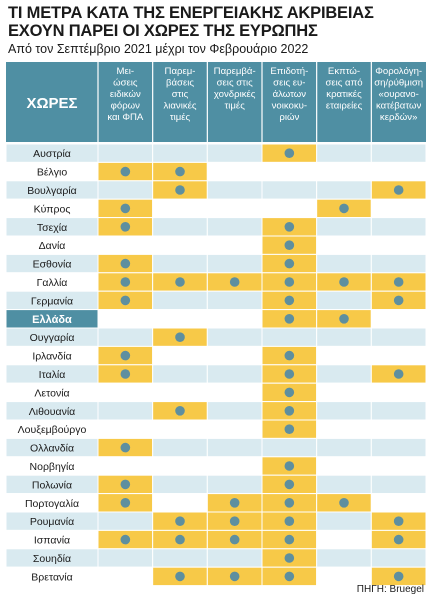  What do you see at coordinates (216, 300) in the screenshot?
I see `table-row: Γερμανία` at bounding box center [216, 300].